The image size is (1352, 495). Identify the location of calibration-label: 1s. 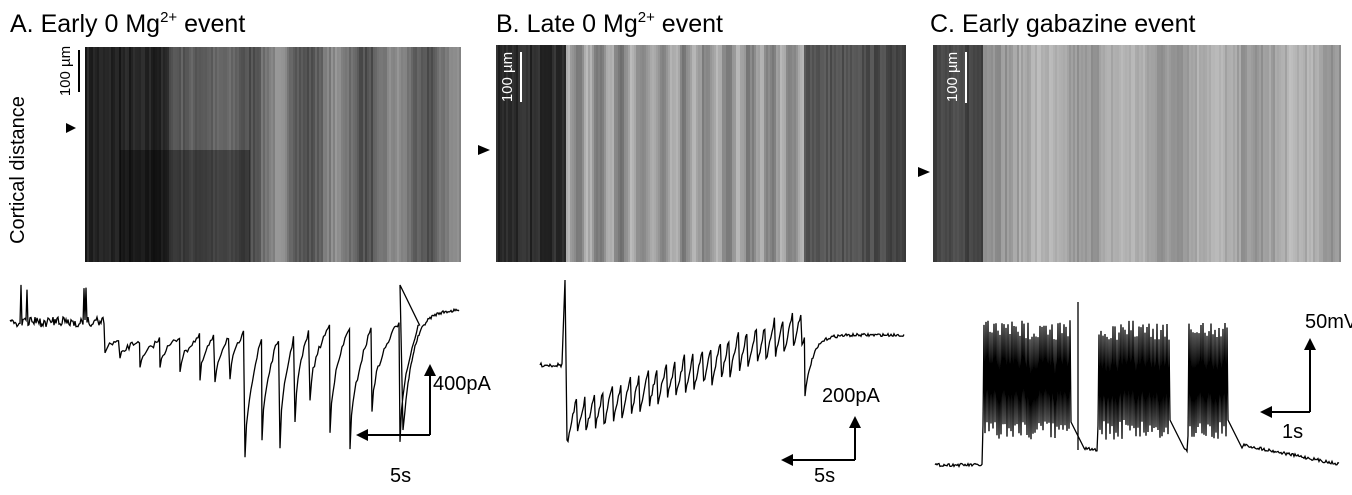
(1292, 432).